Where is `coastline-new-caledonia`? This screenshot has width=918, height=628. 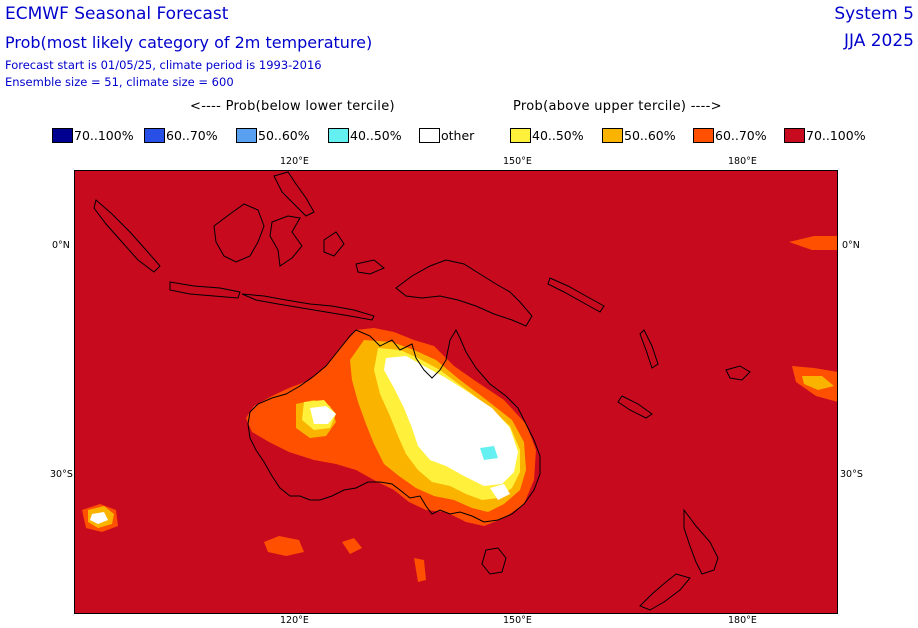 coastline-new-caledonia is located at coordinates (635, 407).